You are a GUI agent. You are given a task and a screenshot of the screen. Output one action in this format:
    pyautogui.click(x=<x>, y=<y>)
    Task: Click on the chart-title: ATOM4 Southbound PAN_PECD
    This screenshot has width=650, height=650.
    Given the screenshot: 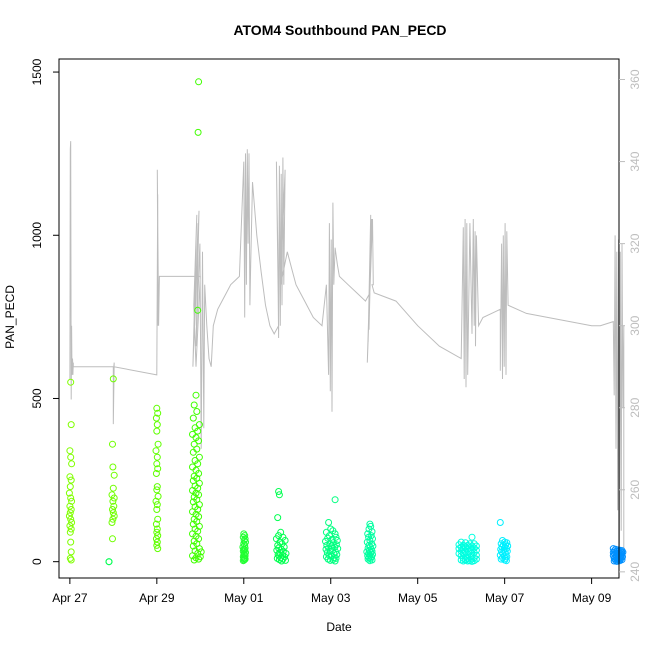 What is the action you would take?
    pyautogui.click(x=339, y=30)
    